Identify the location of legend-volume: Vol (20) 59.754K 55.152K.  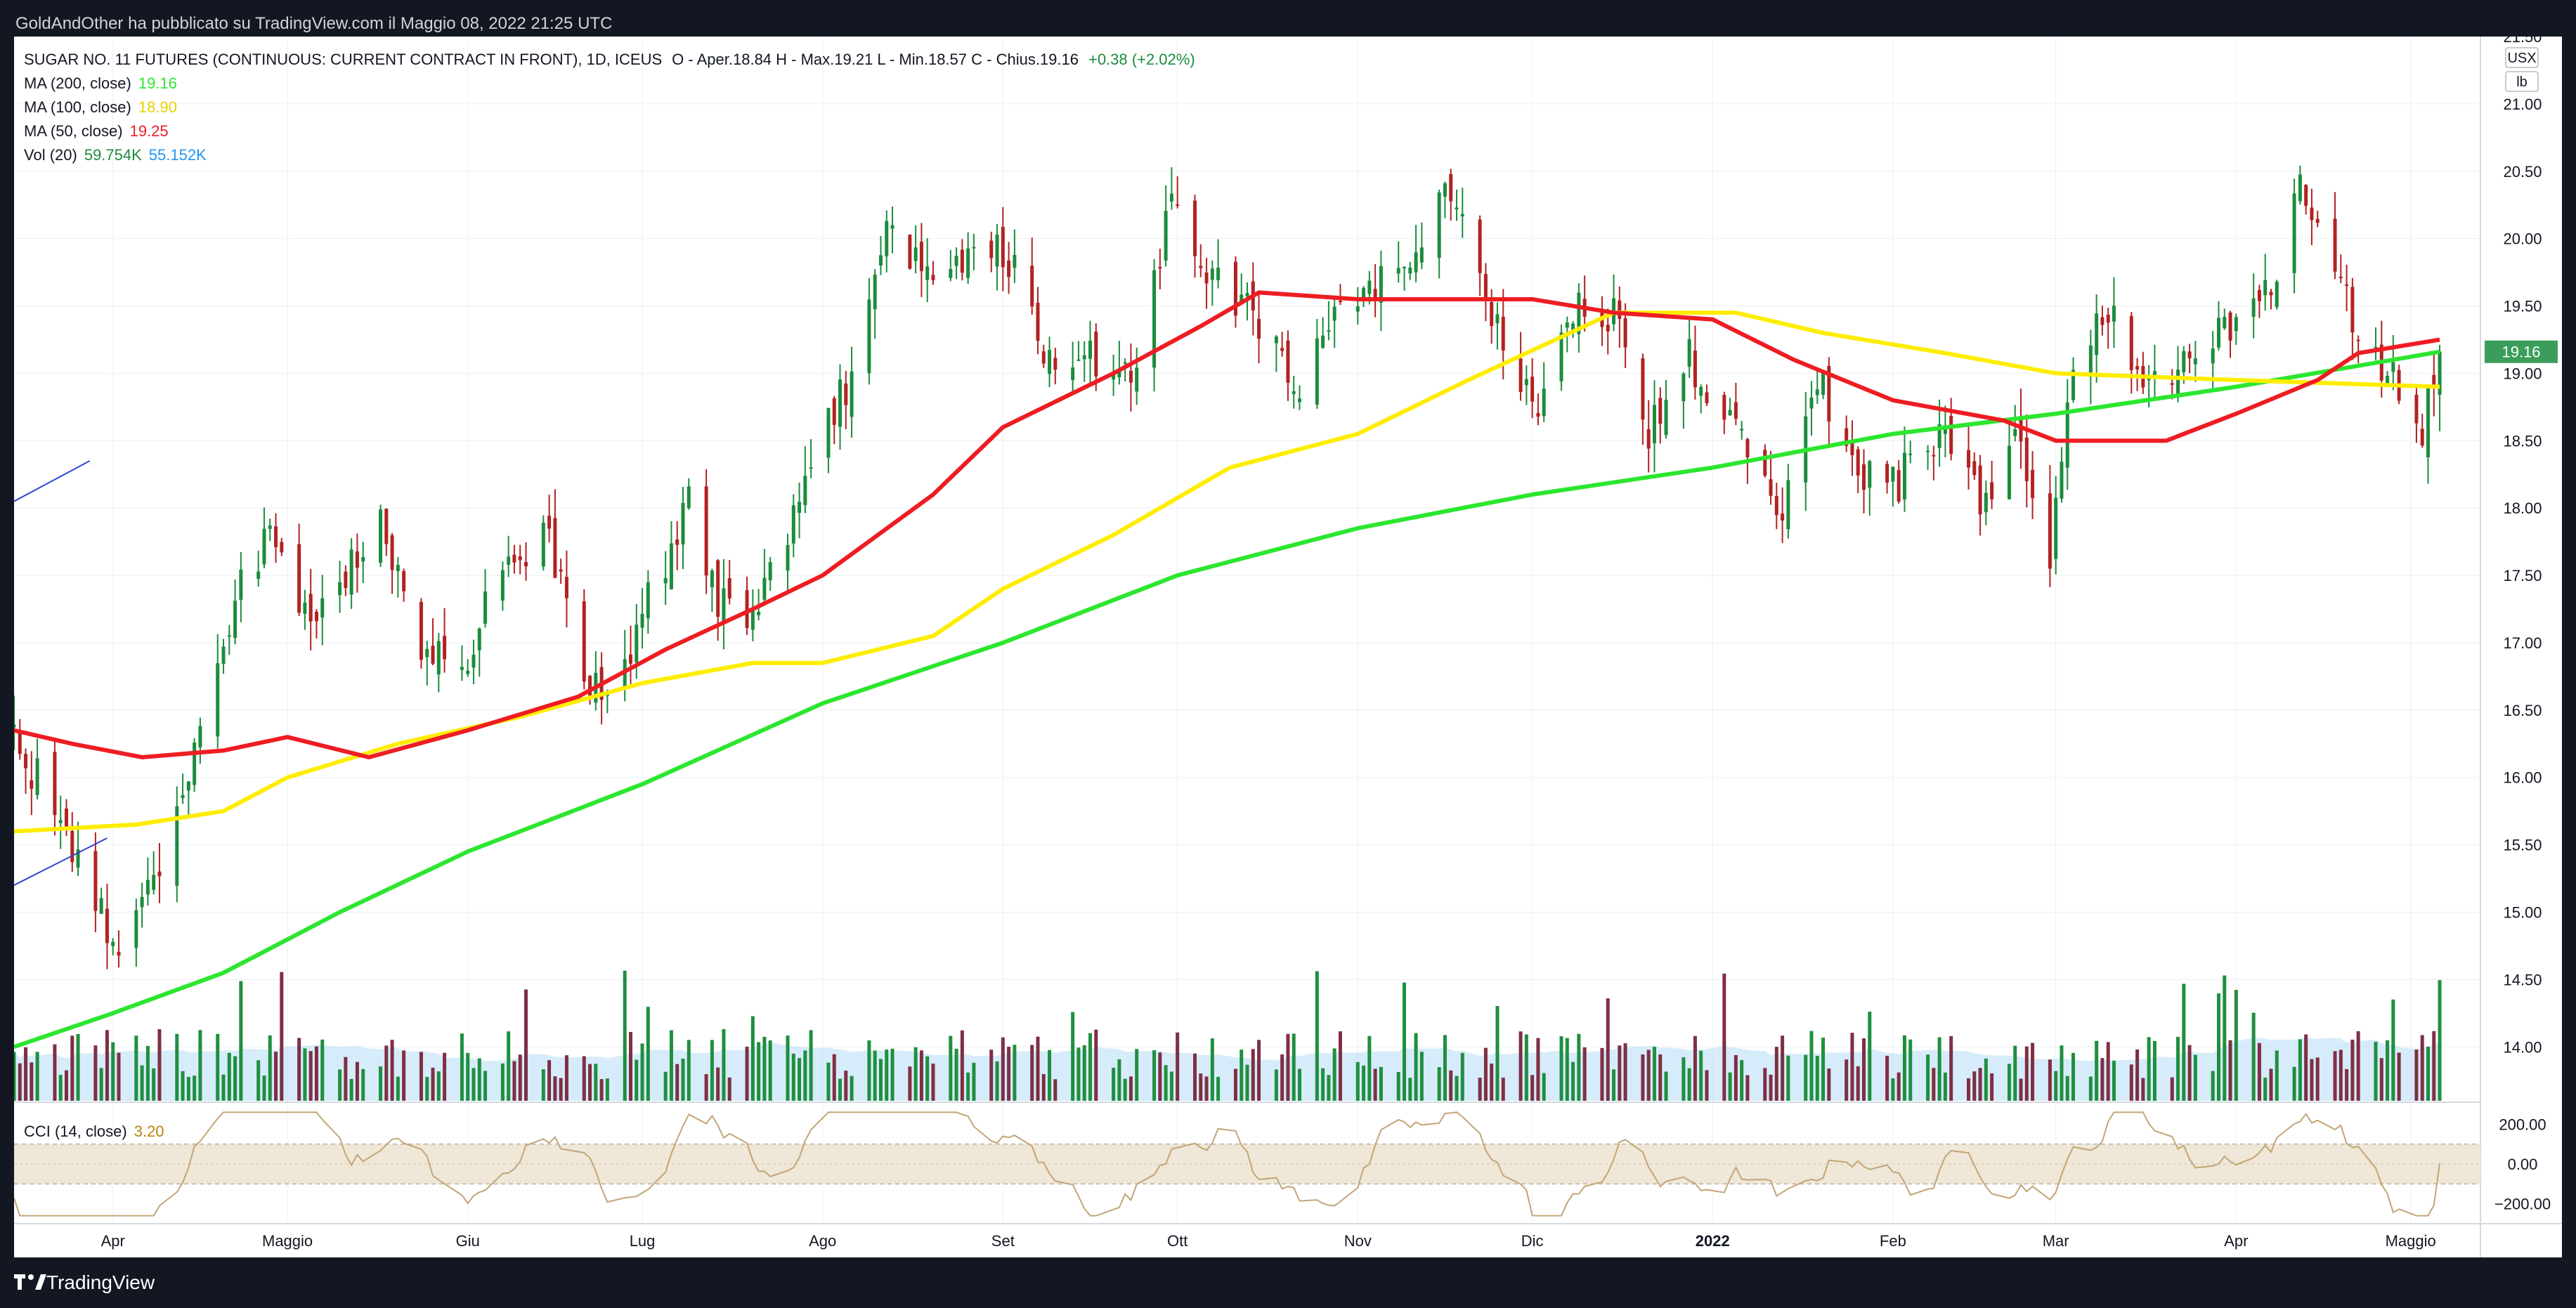
(115, 155).